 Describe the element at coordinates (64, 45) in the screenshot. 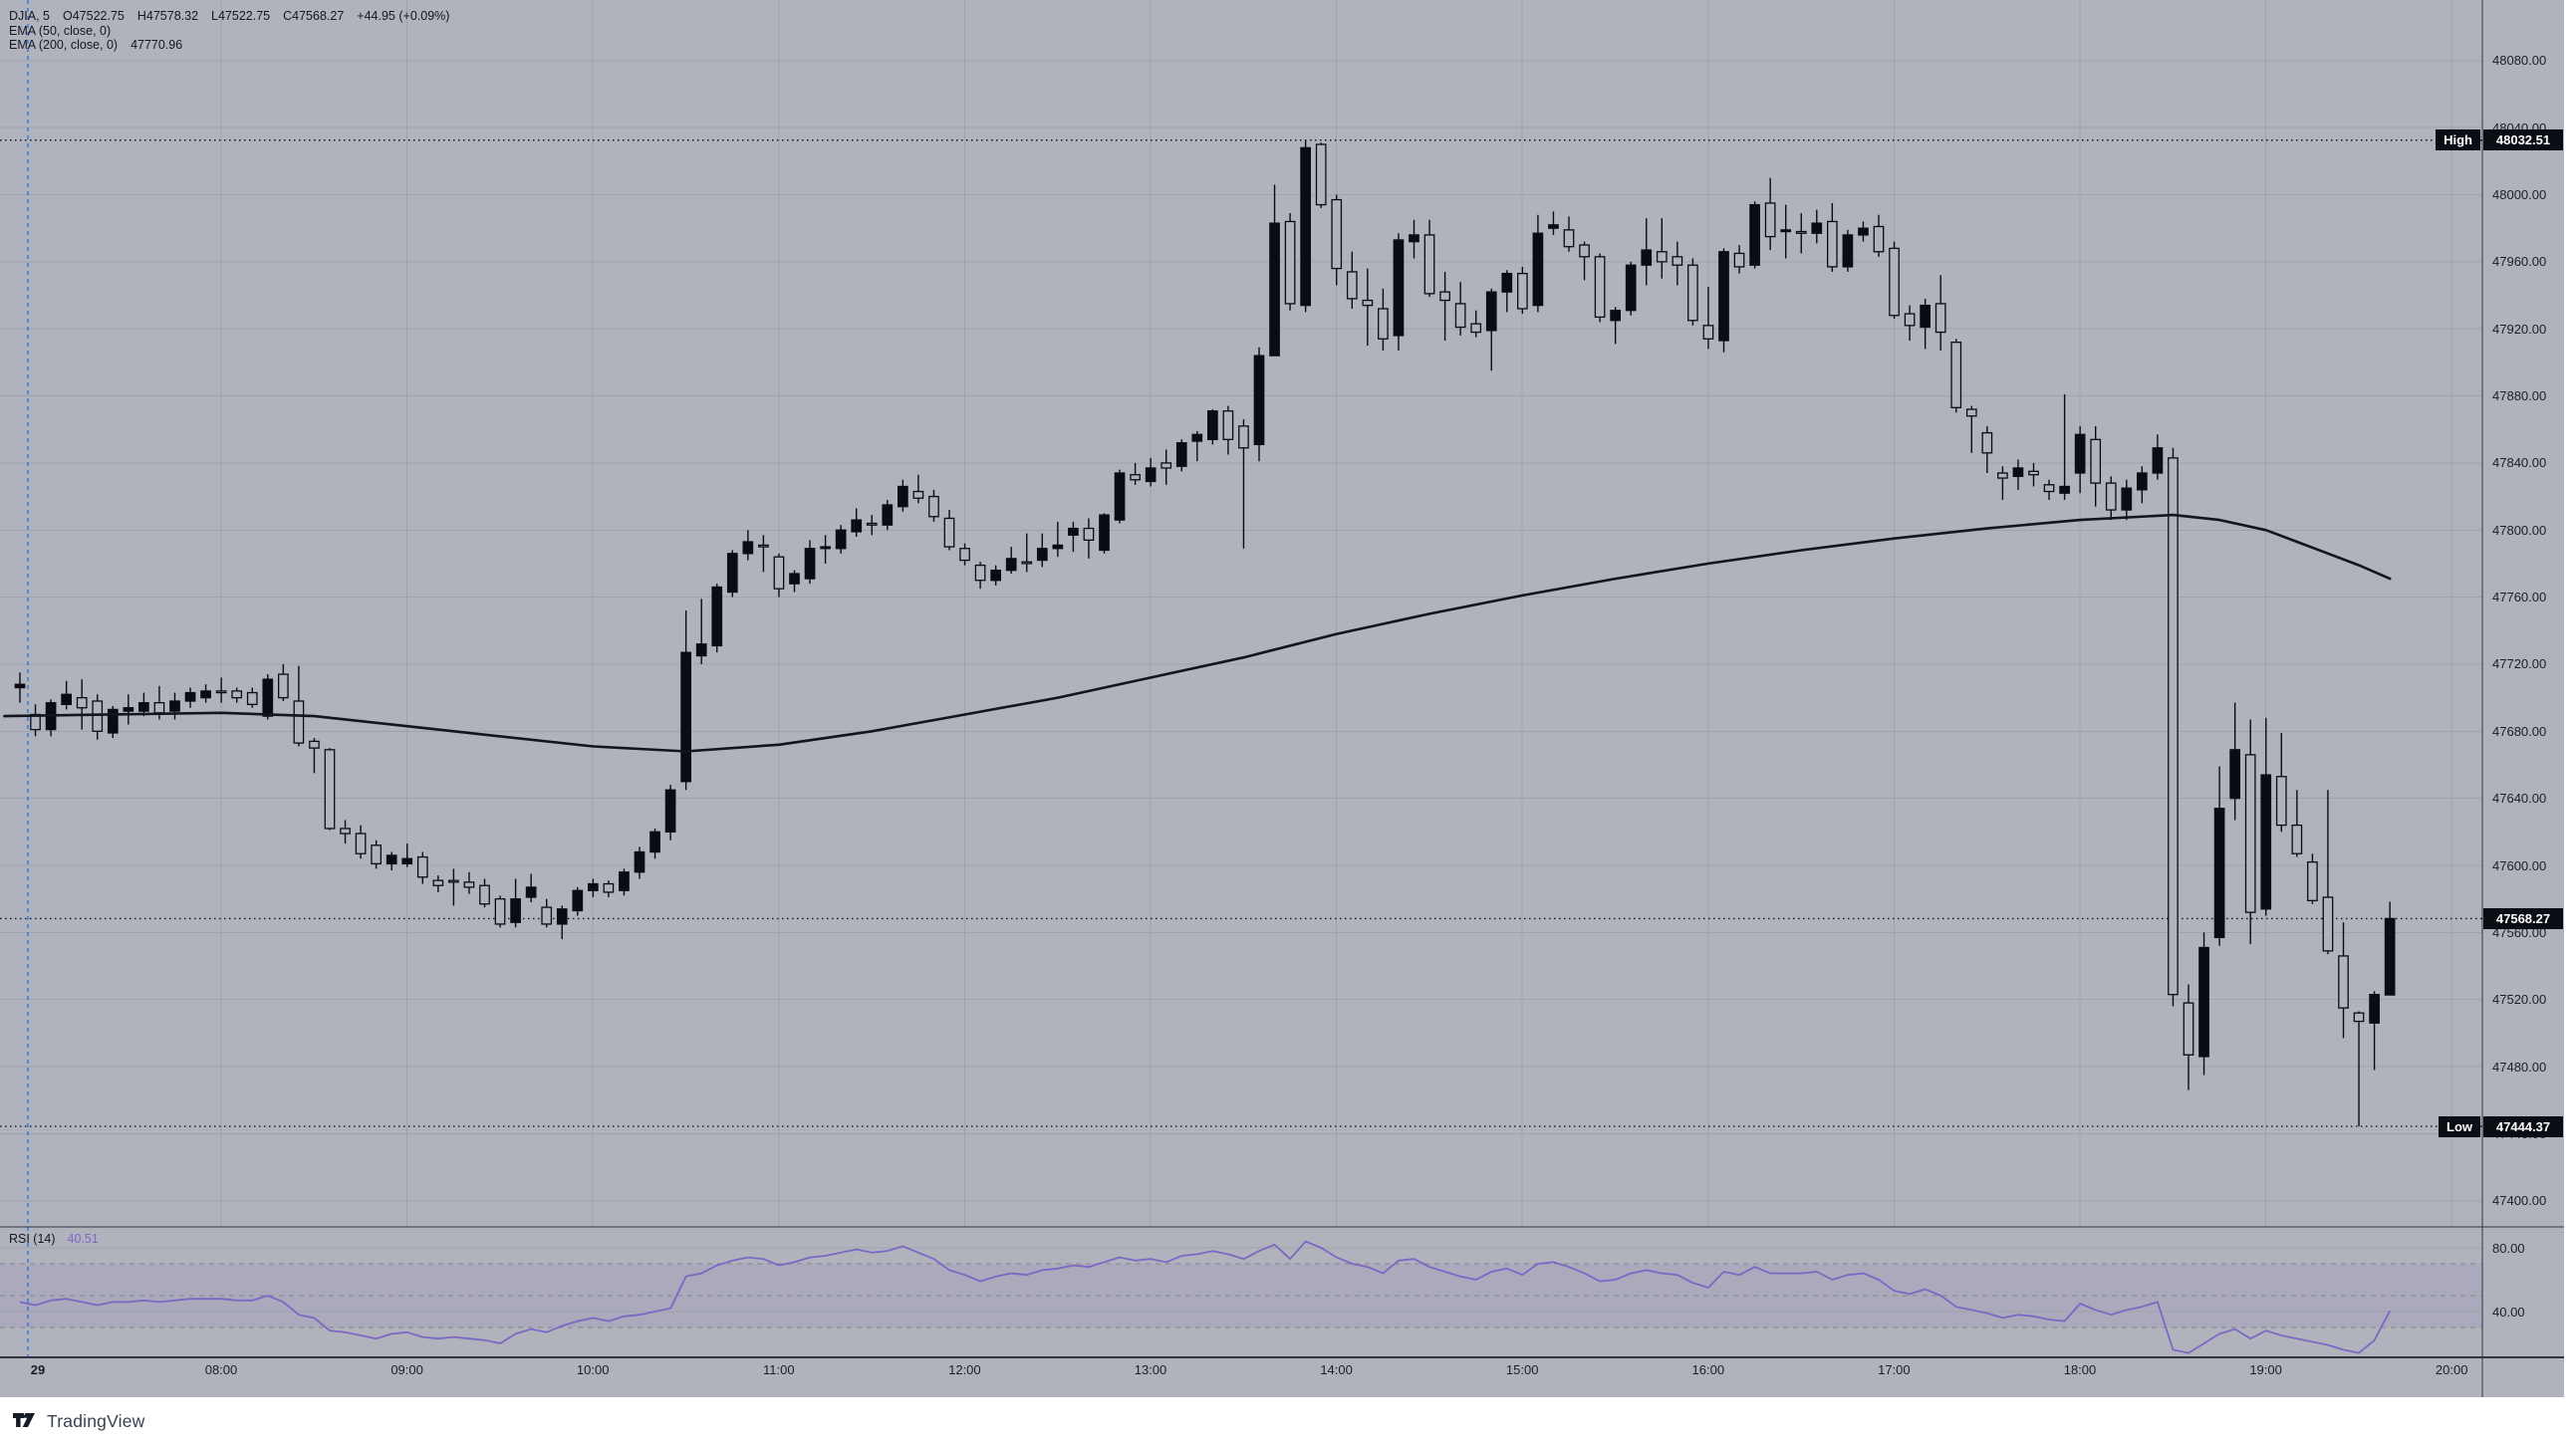

I see `ema200-label: EMA (200, close, 0)` at that location.